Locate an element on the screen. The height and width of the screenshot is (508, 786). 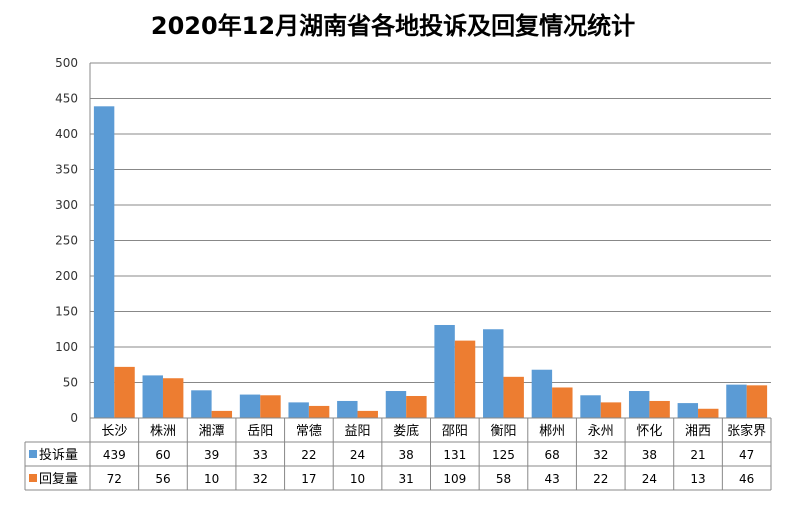
data-table-value: 31 is located at coordinates (406, 479).